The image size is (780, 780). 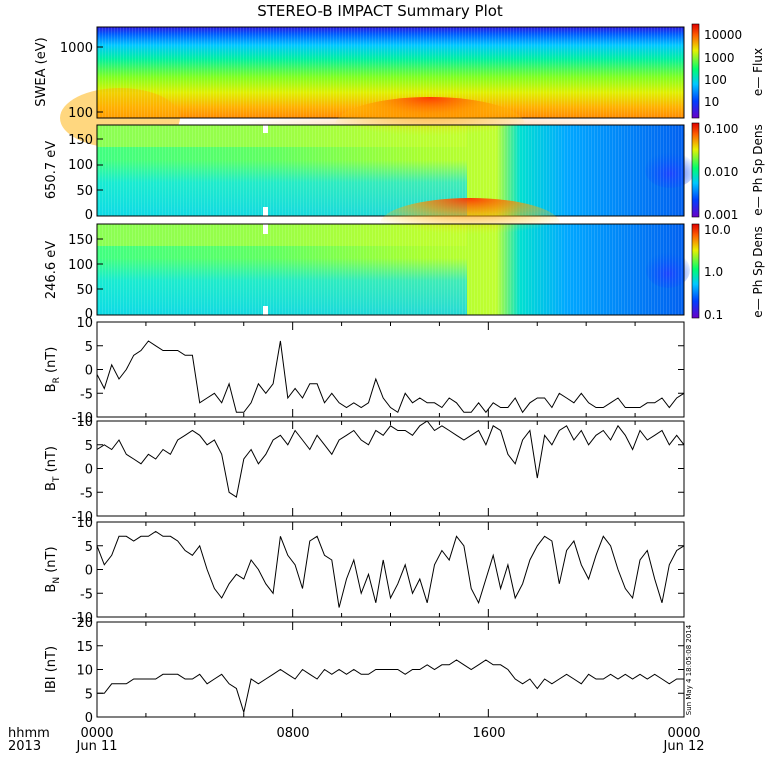 What do you see at coordinates (24, 746) in the screenshot?
I see `time-axis-year-label: 2013` at bounding box center [24, 746].